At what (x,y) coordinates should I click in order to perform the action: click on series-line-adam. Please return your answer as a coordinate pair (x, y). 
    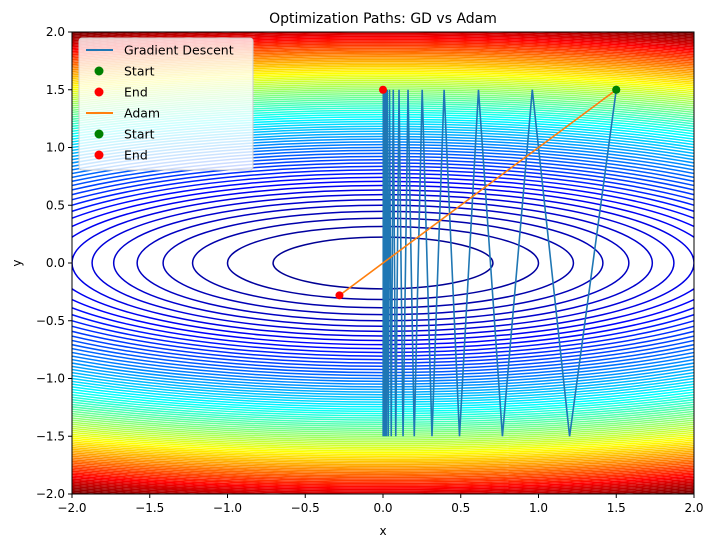
    Looking at the image, I should click on (477, 192).